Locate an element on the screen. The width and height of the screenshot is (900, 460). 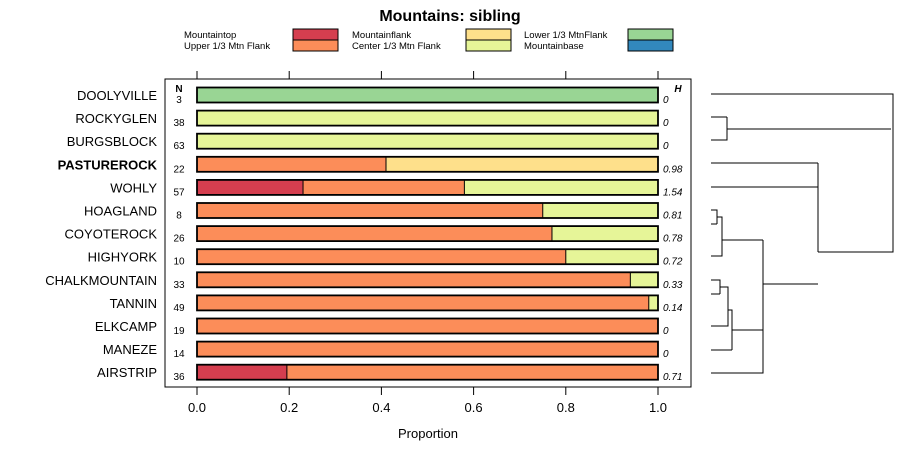
row-label: COYOTEROCK is located at coordinates (111, 234).